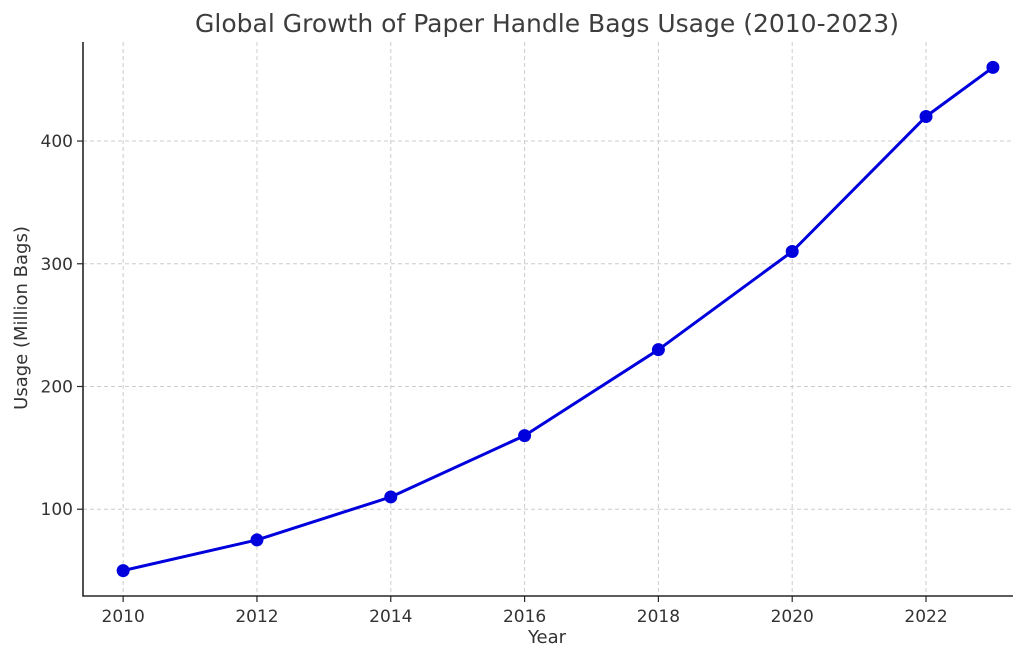 The image size is (1024, 660). What do you see at coordinates (257, 540) in the screenshot?
I see `data-point-2012` at bounding box center [257, 540].